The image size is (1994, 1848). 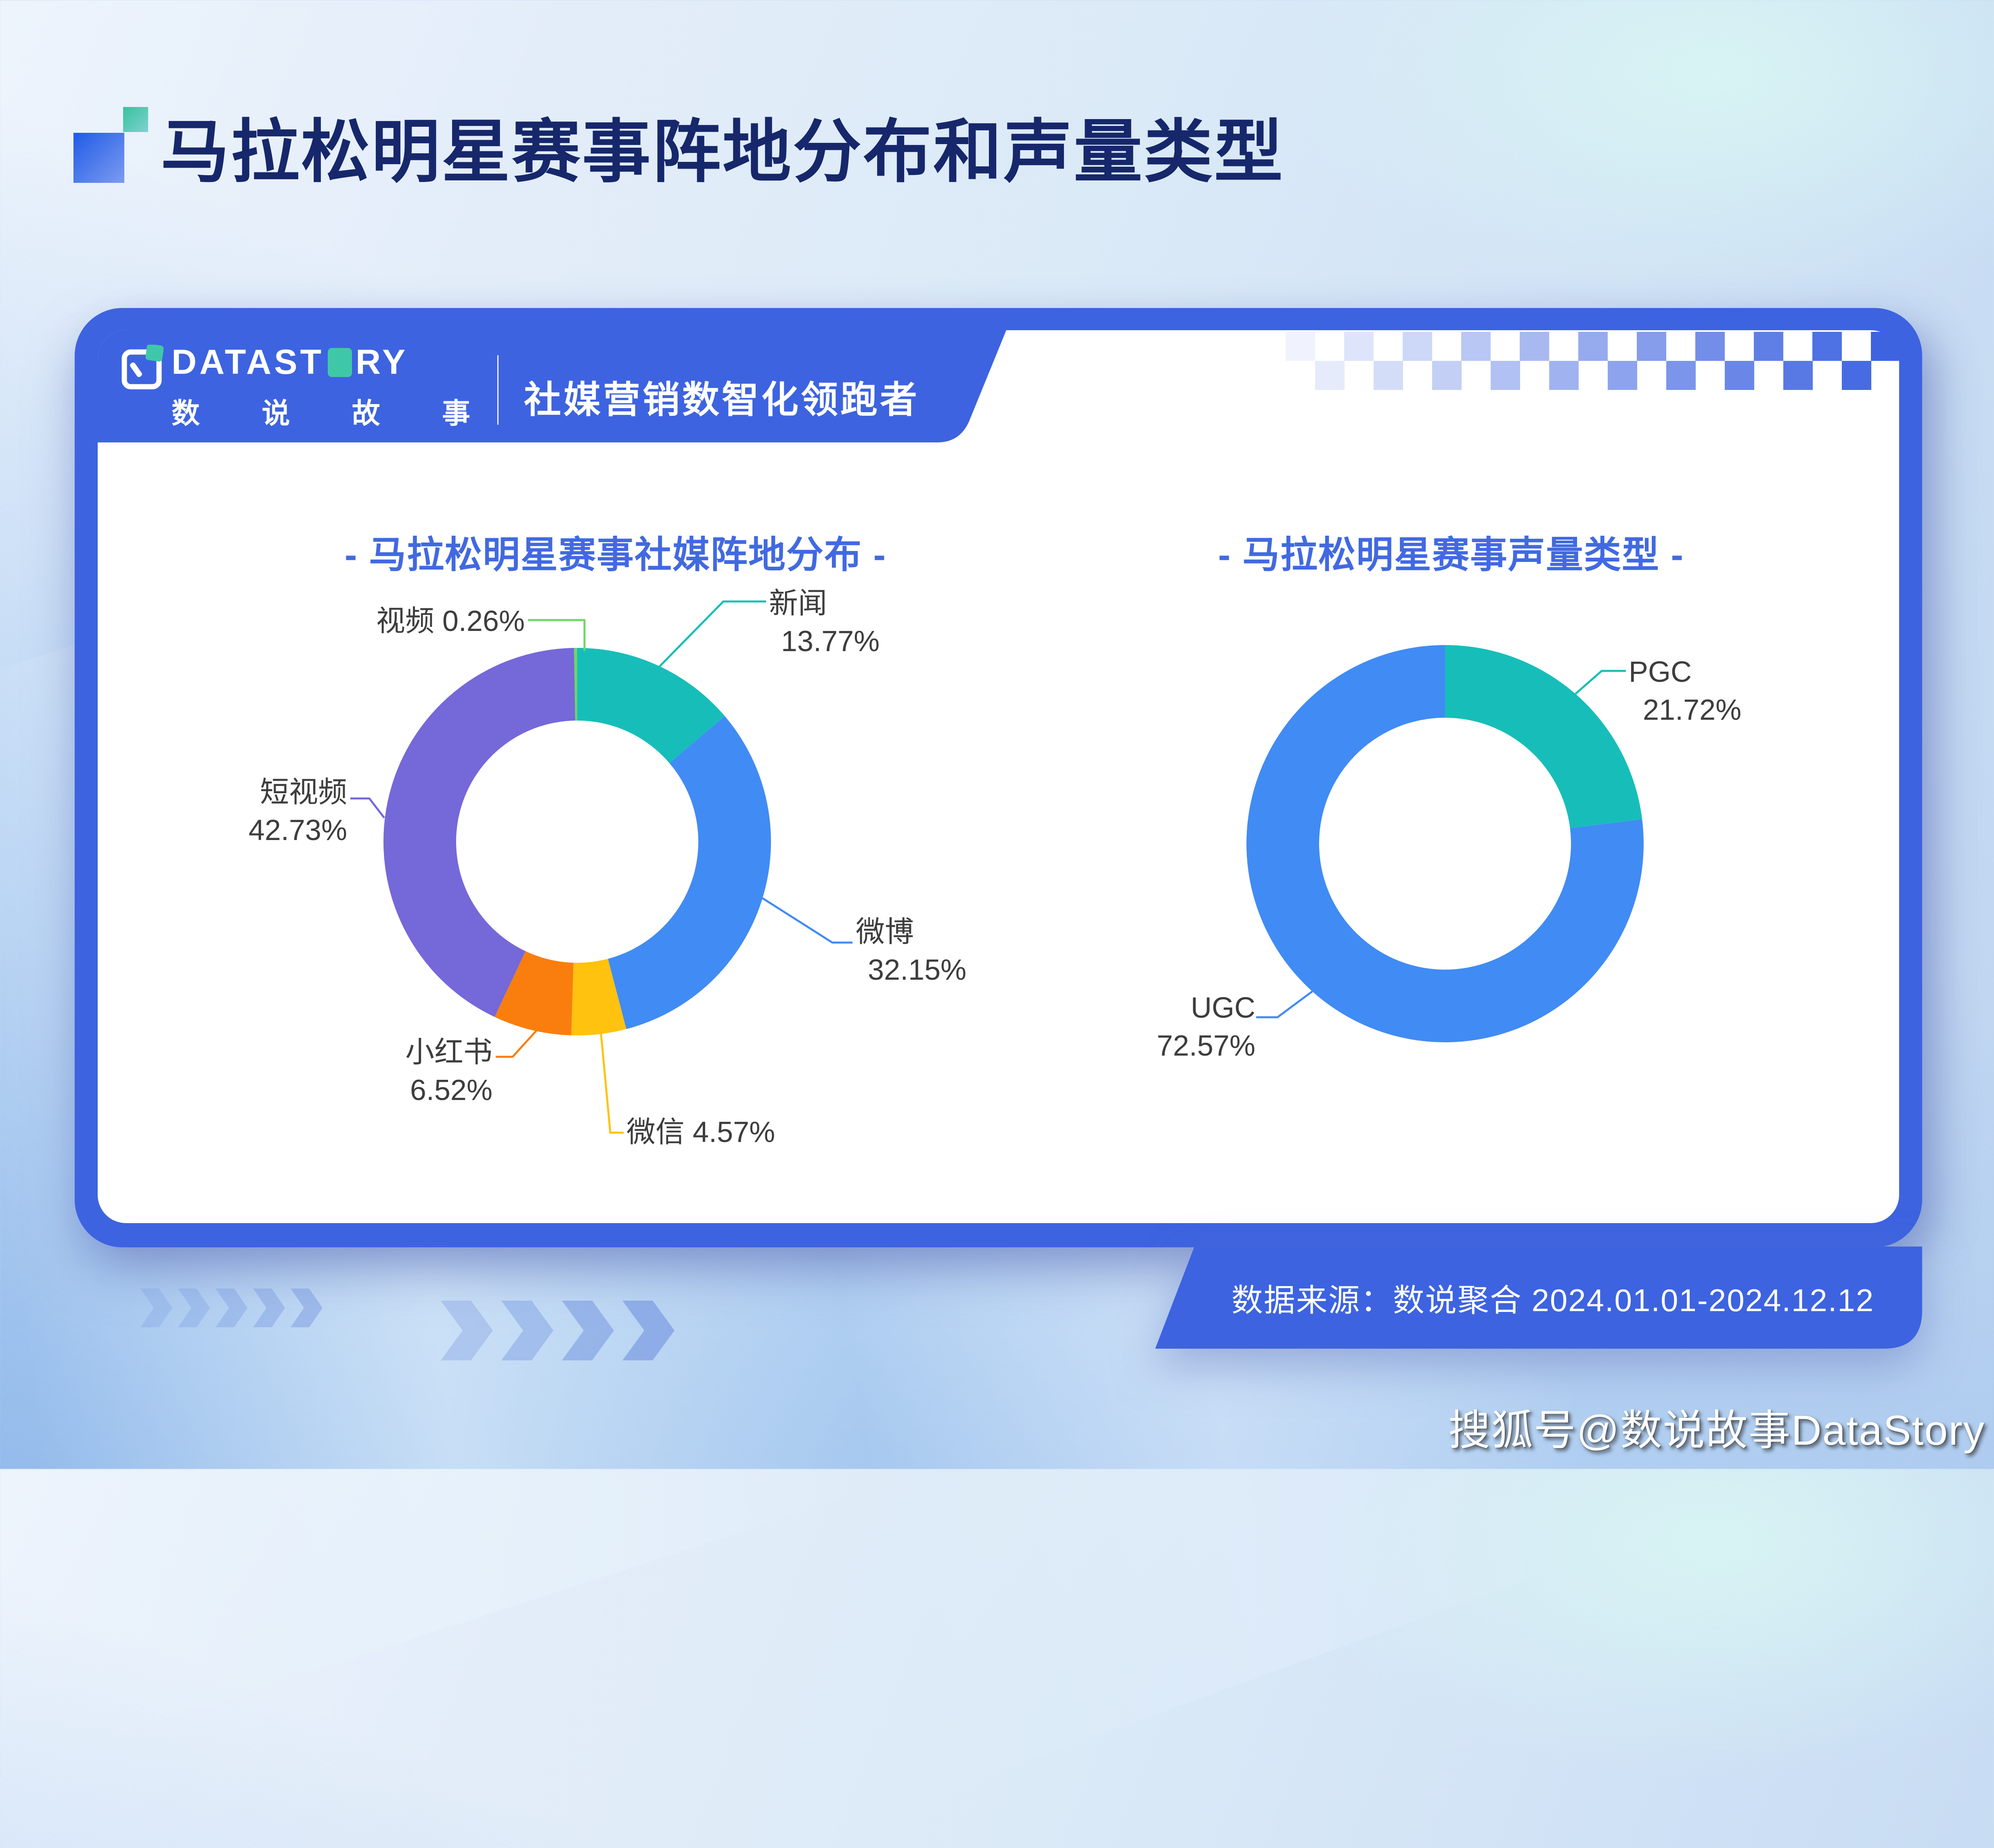 What do you see at coordinates (1284, 1004) in the screenshot?
I see `label-leader-line-UGC` at bounding box center [1284, 1004].